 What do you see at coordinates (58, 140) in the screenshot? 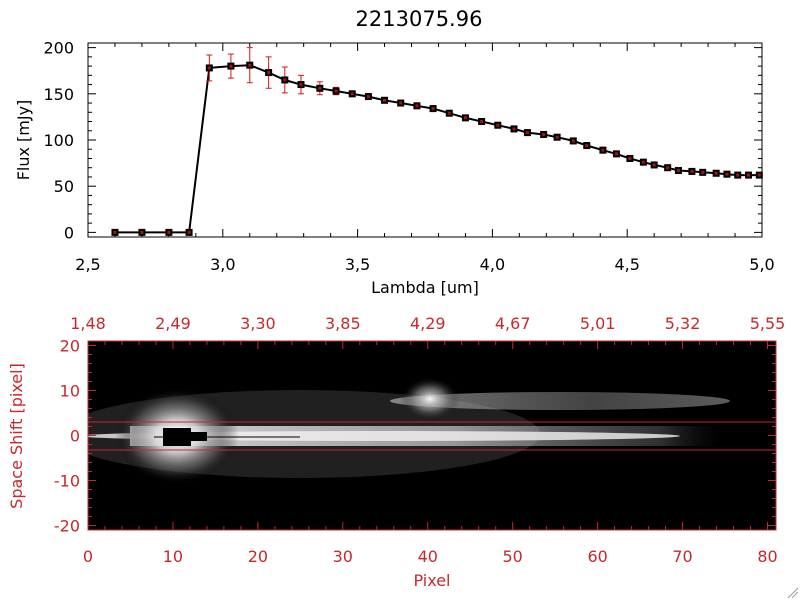
I see `top-y-tick-label: 100` at bounding box center [58, 140].